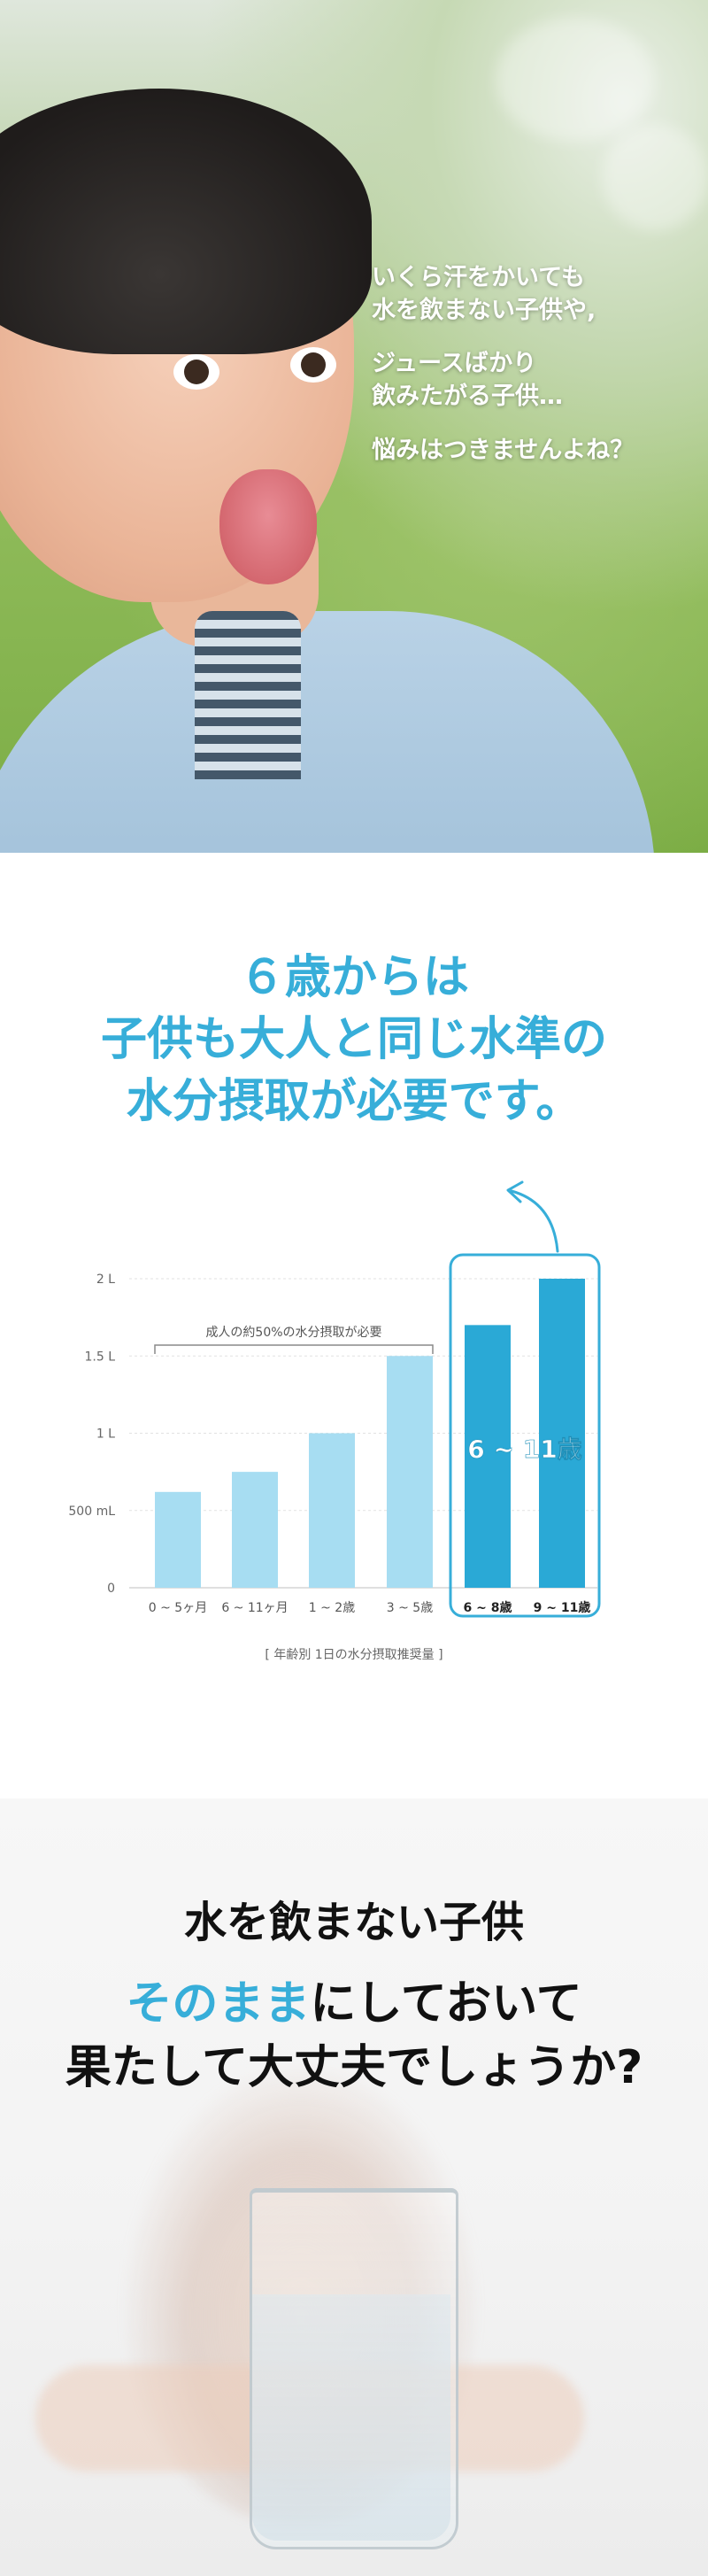 The height and width of the screenshot is (2576, 708). I want to click on bracket-label: 成人の約50%の水分摂取が必要, so click(293, 1333).